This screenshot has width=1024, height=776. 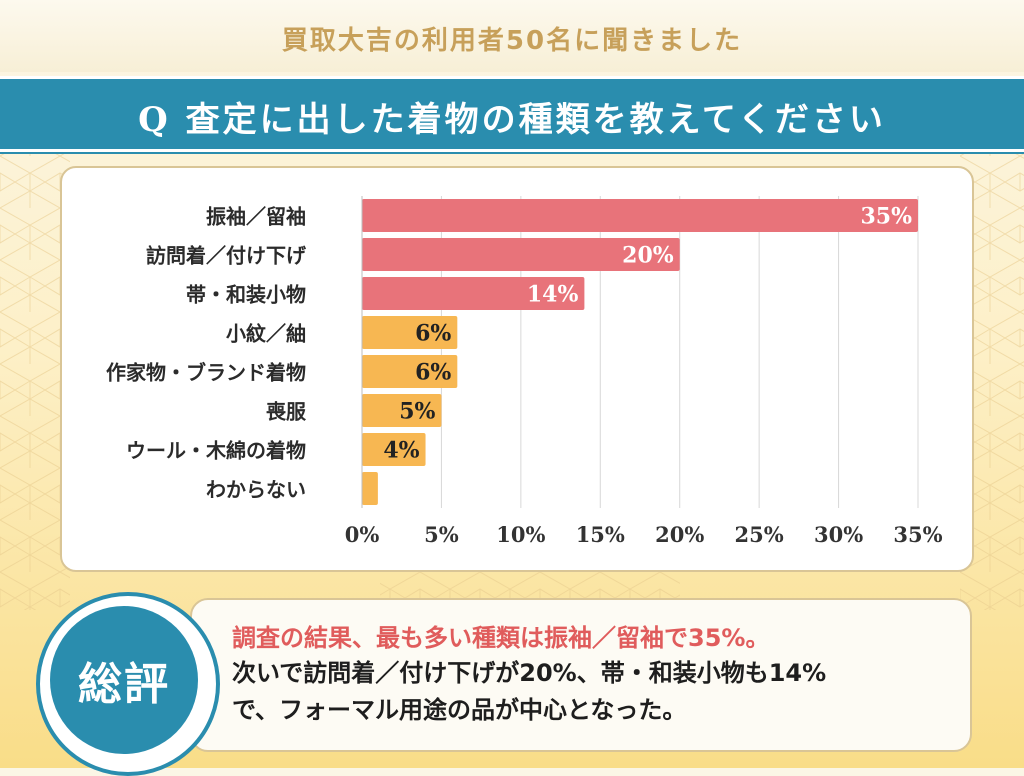 I want to click on survey-title: 買取大吉の利用者50名に聞きました, so click(x=512, y=41).